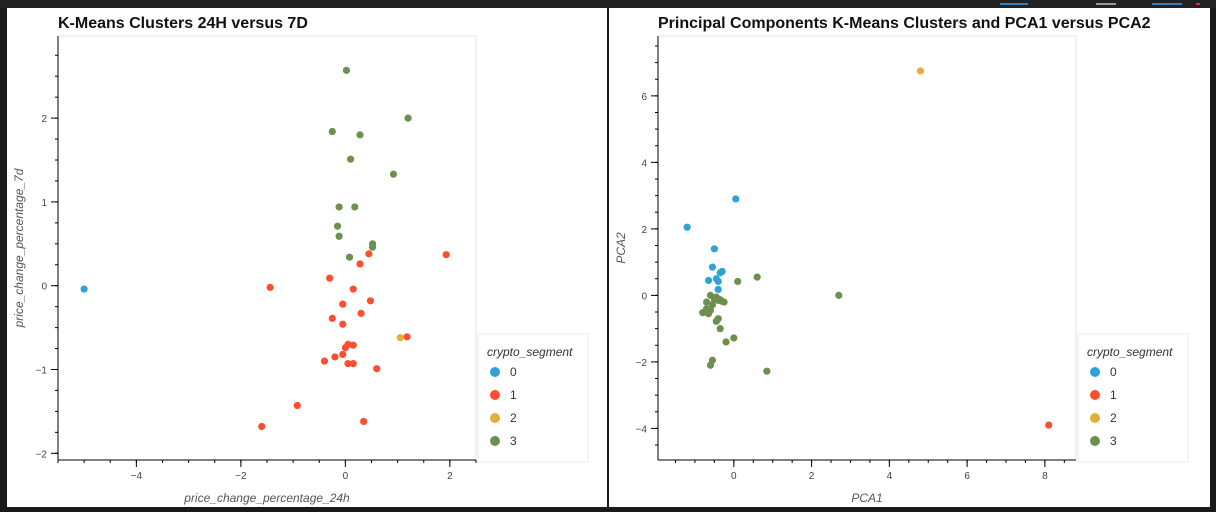 Image resolution: width=1216 pixels, height=512 pixels. I want to click on y-tick-label: 6, so click(644, 97).